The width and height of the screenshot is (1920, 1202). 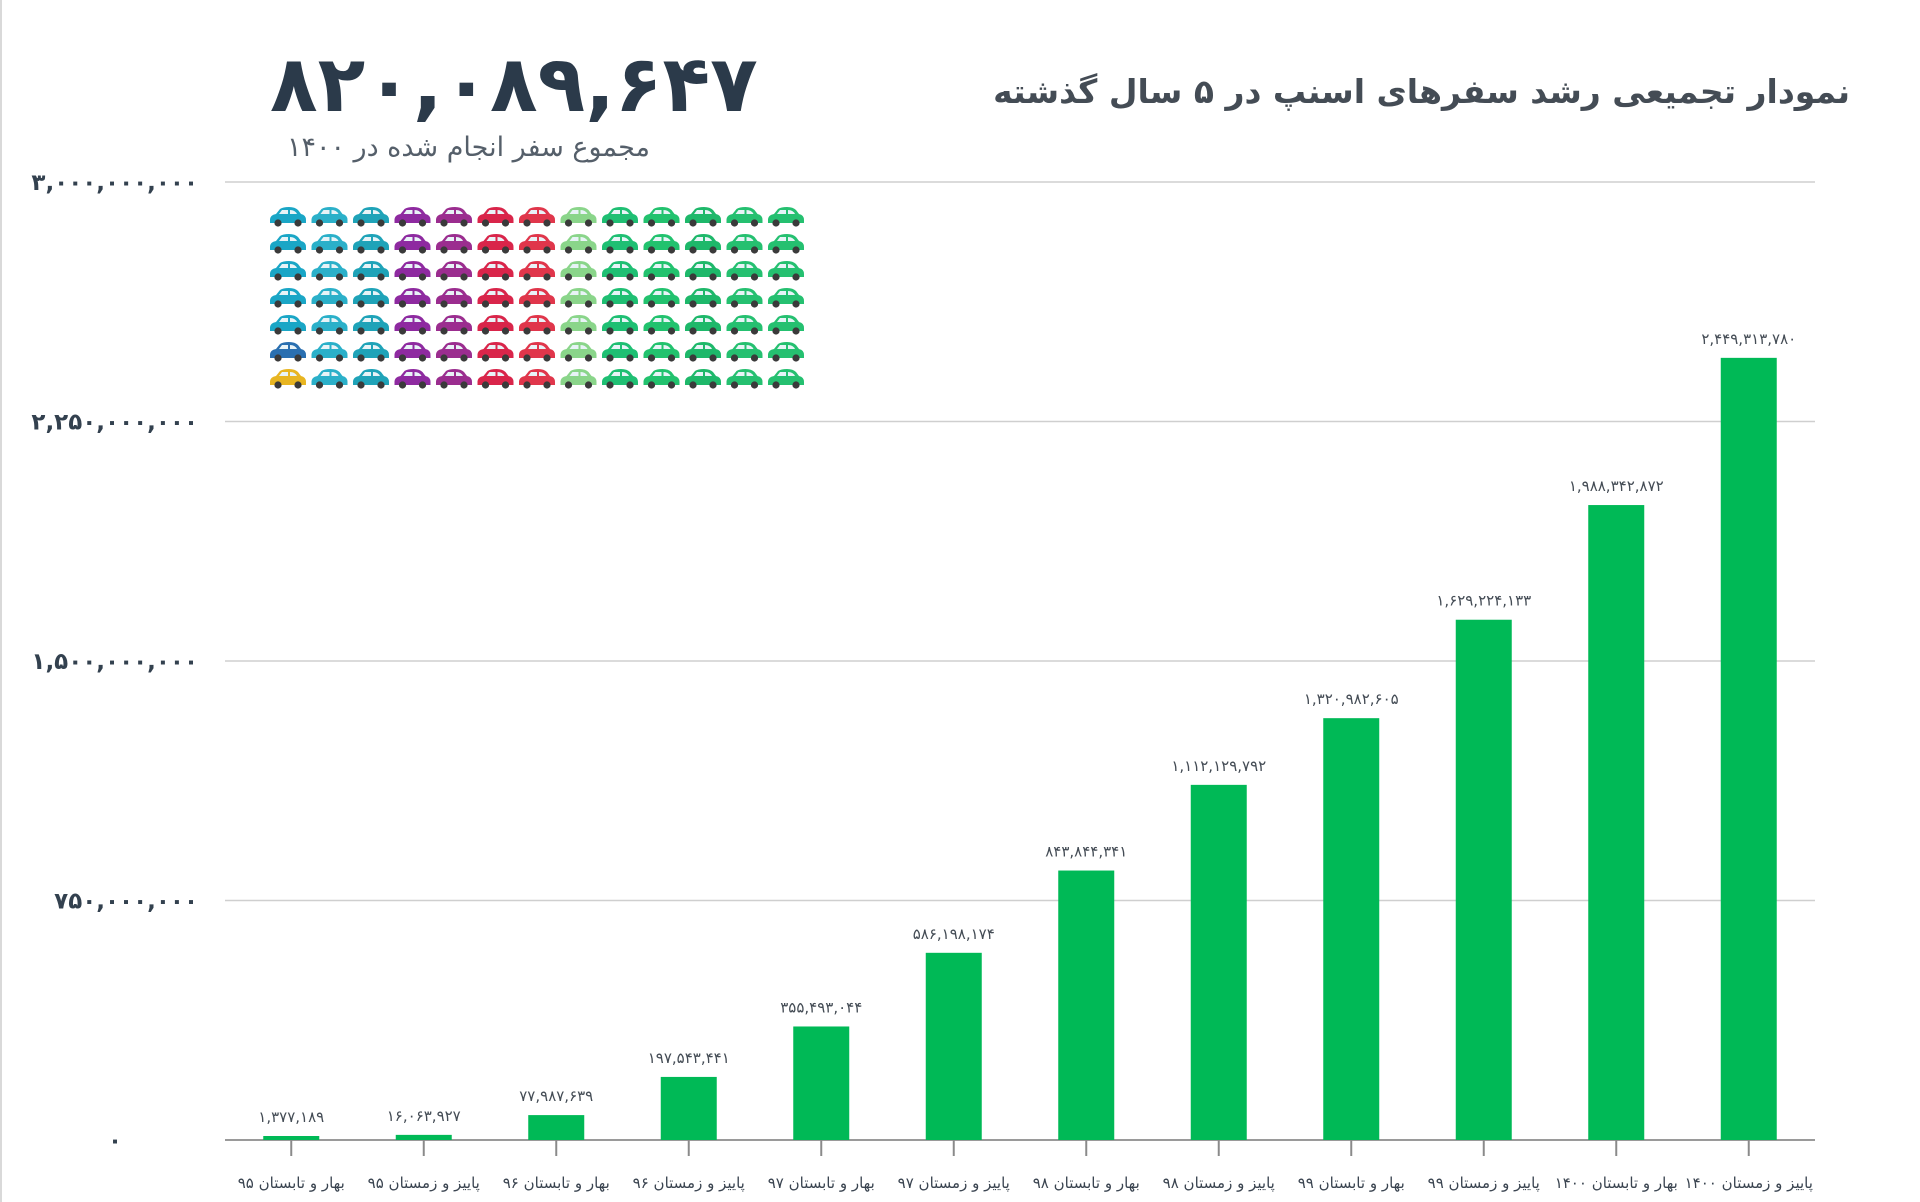 What do you see at coordinates (114, 423) in the screenshot?
I see `y-tick-label: ۲,۲۵۰,۰۰۰,۰۰۰` at bounding box center [114, 423].